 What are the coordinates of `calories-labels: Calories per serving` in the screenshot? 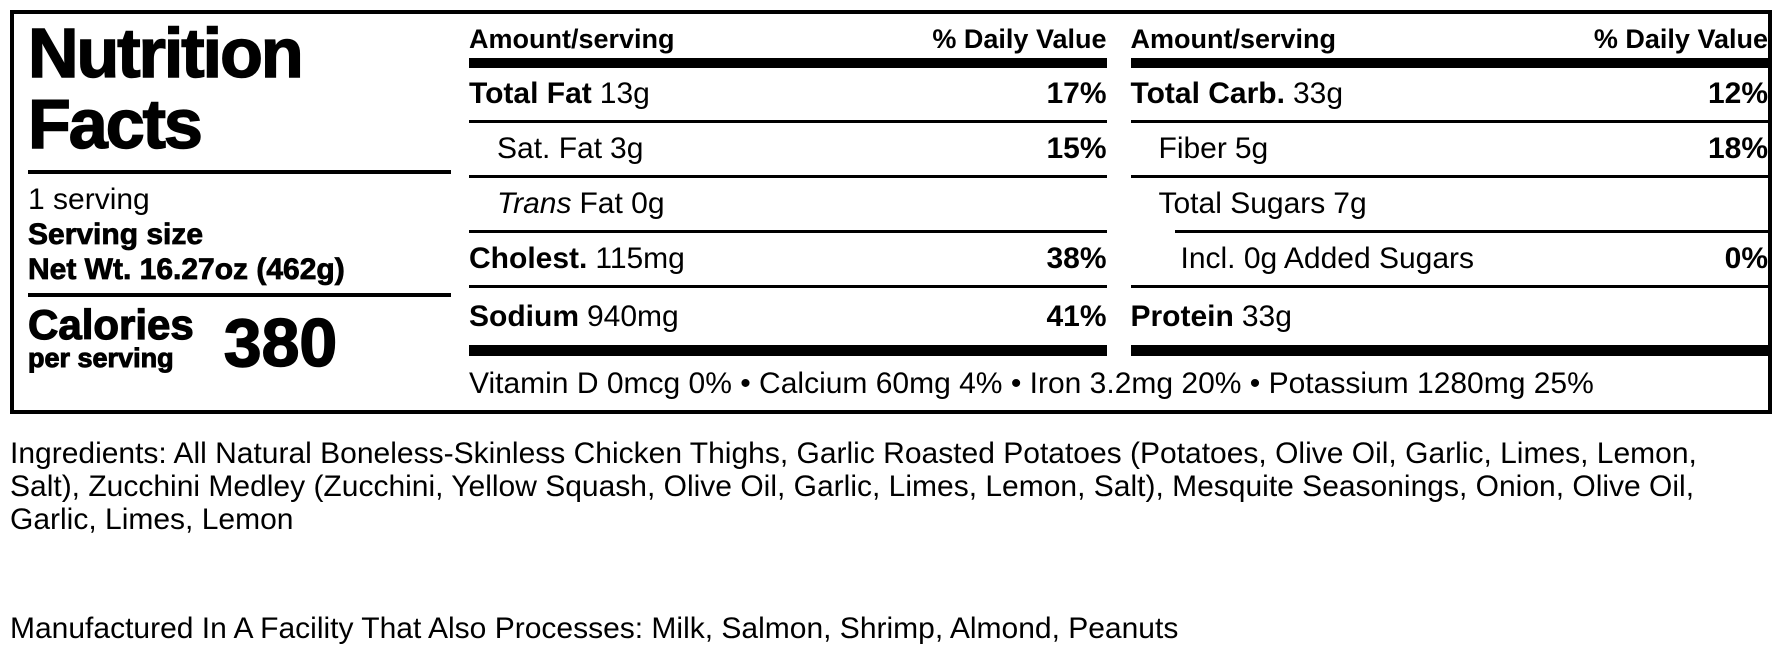 It's located at (110, 337).